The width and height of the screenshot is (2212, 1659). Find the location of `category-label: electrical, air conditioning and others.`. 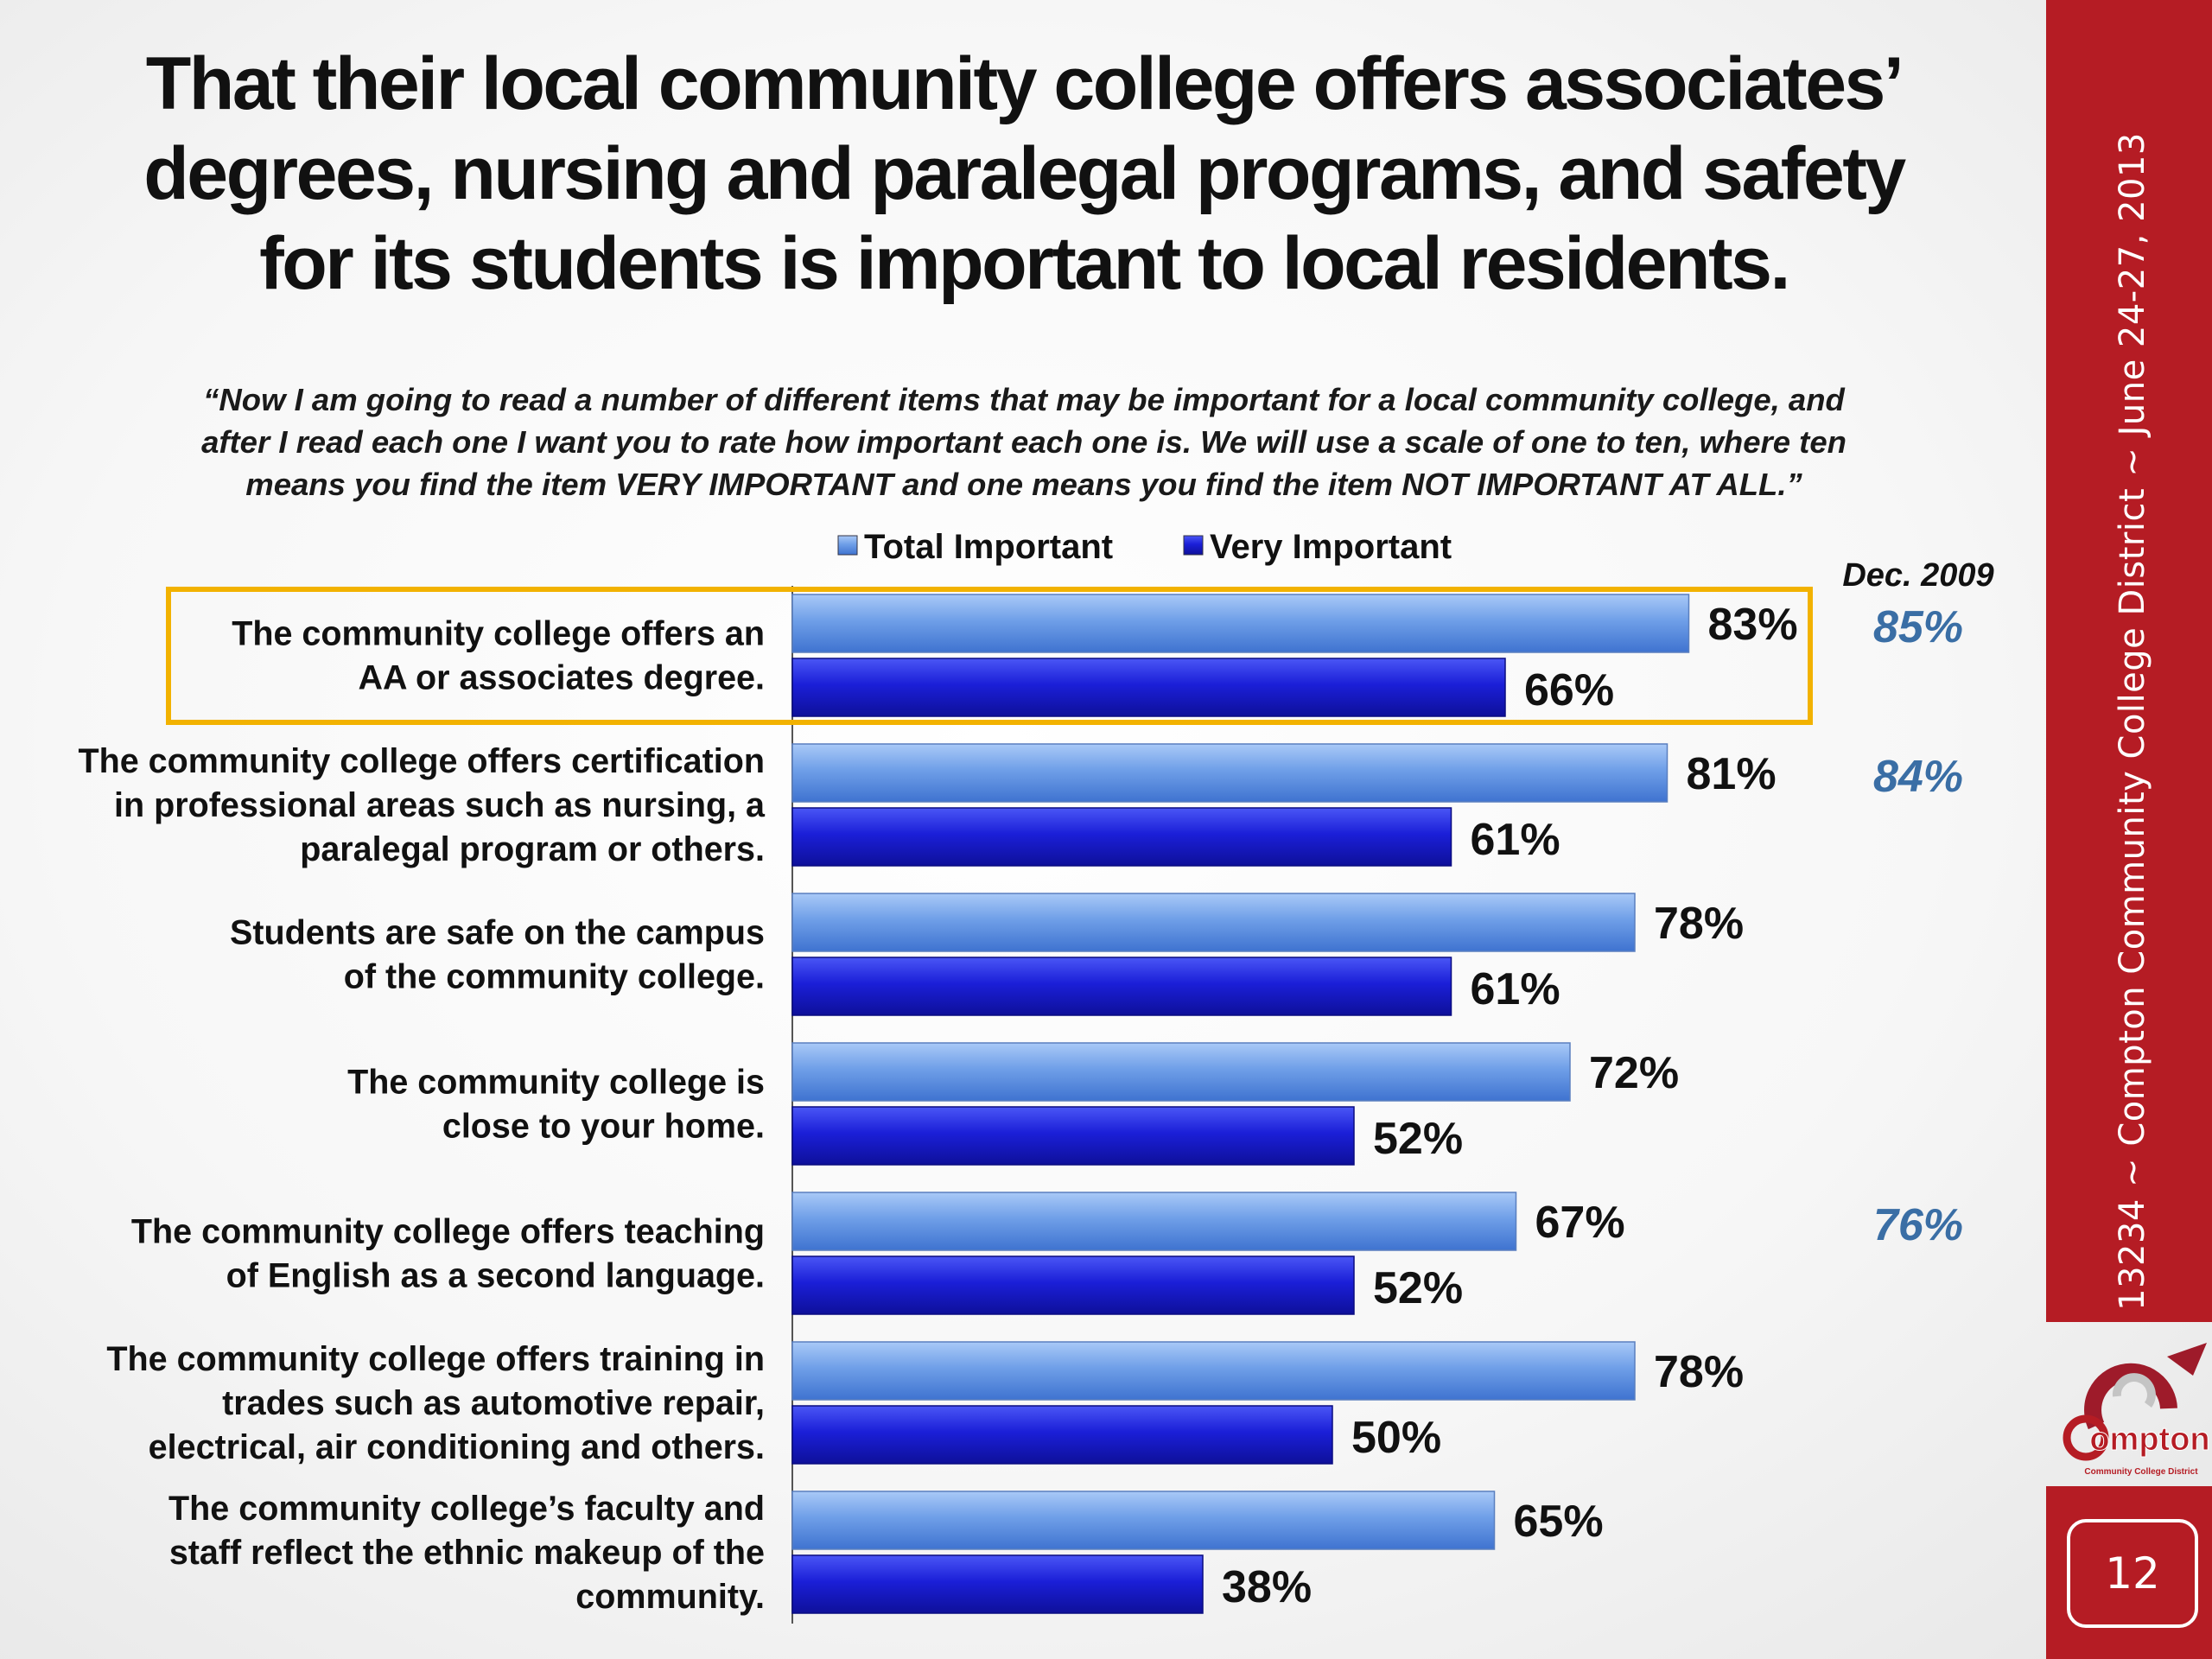

category-label: electrical, air conditioning and others. is located at coordinates (457, 1447).